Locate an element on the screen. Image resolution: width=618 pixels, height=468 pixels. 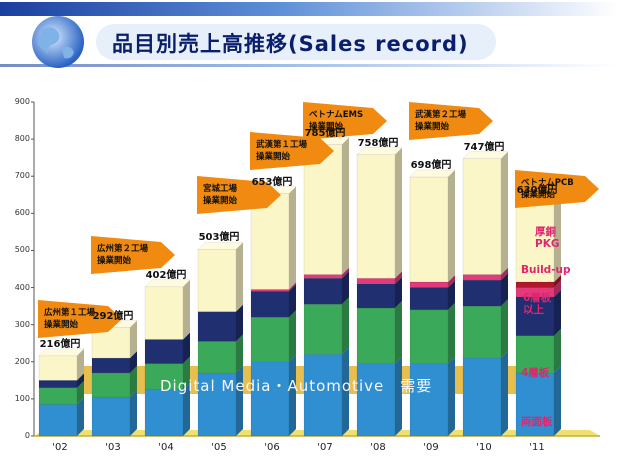
callout-label: 武漢第１工場 is located at coordinates (282, 144).